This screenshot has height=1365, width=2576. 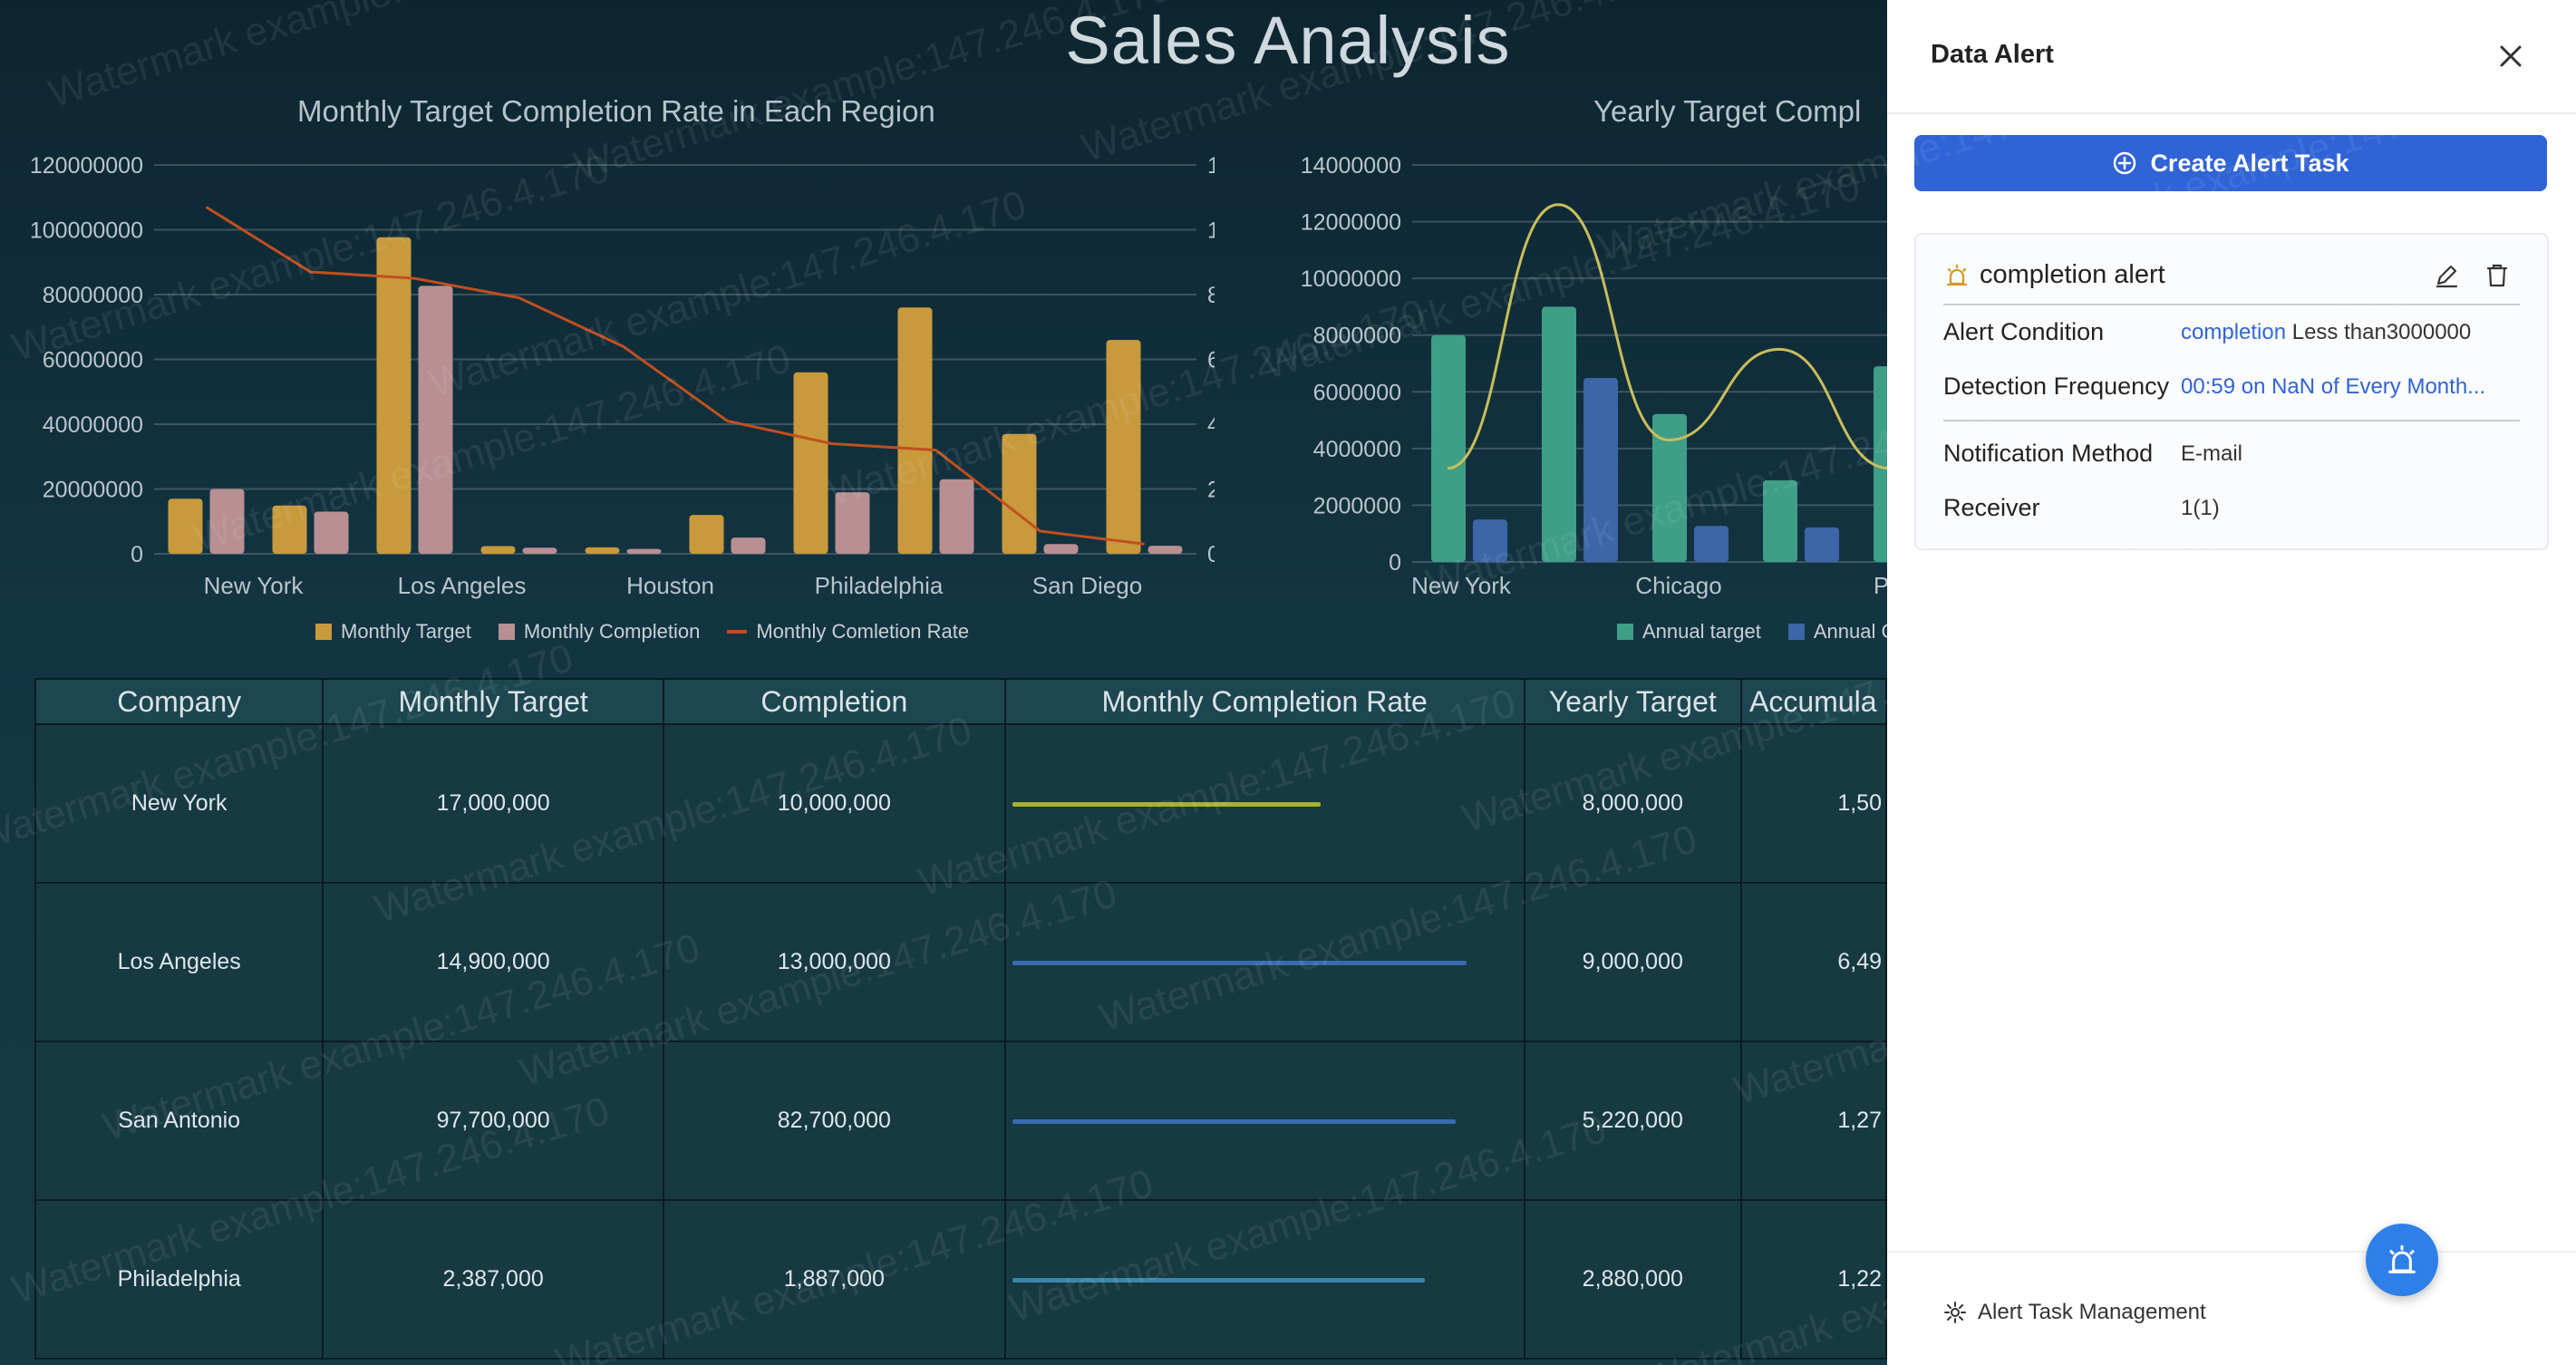 I want to click on x-tick-label: Chicago, so click(x=1678, y=585).